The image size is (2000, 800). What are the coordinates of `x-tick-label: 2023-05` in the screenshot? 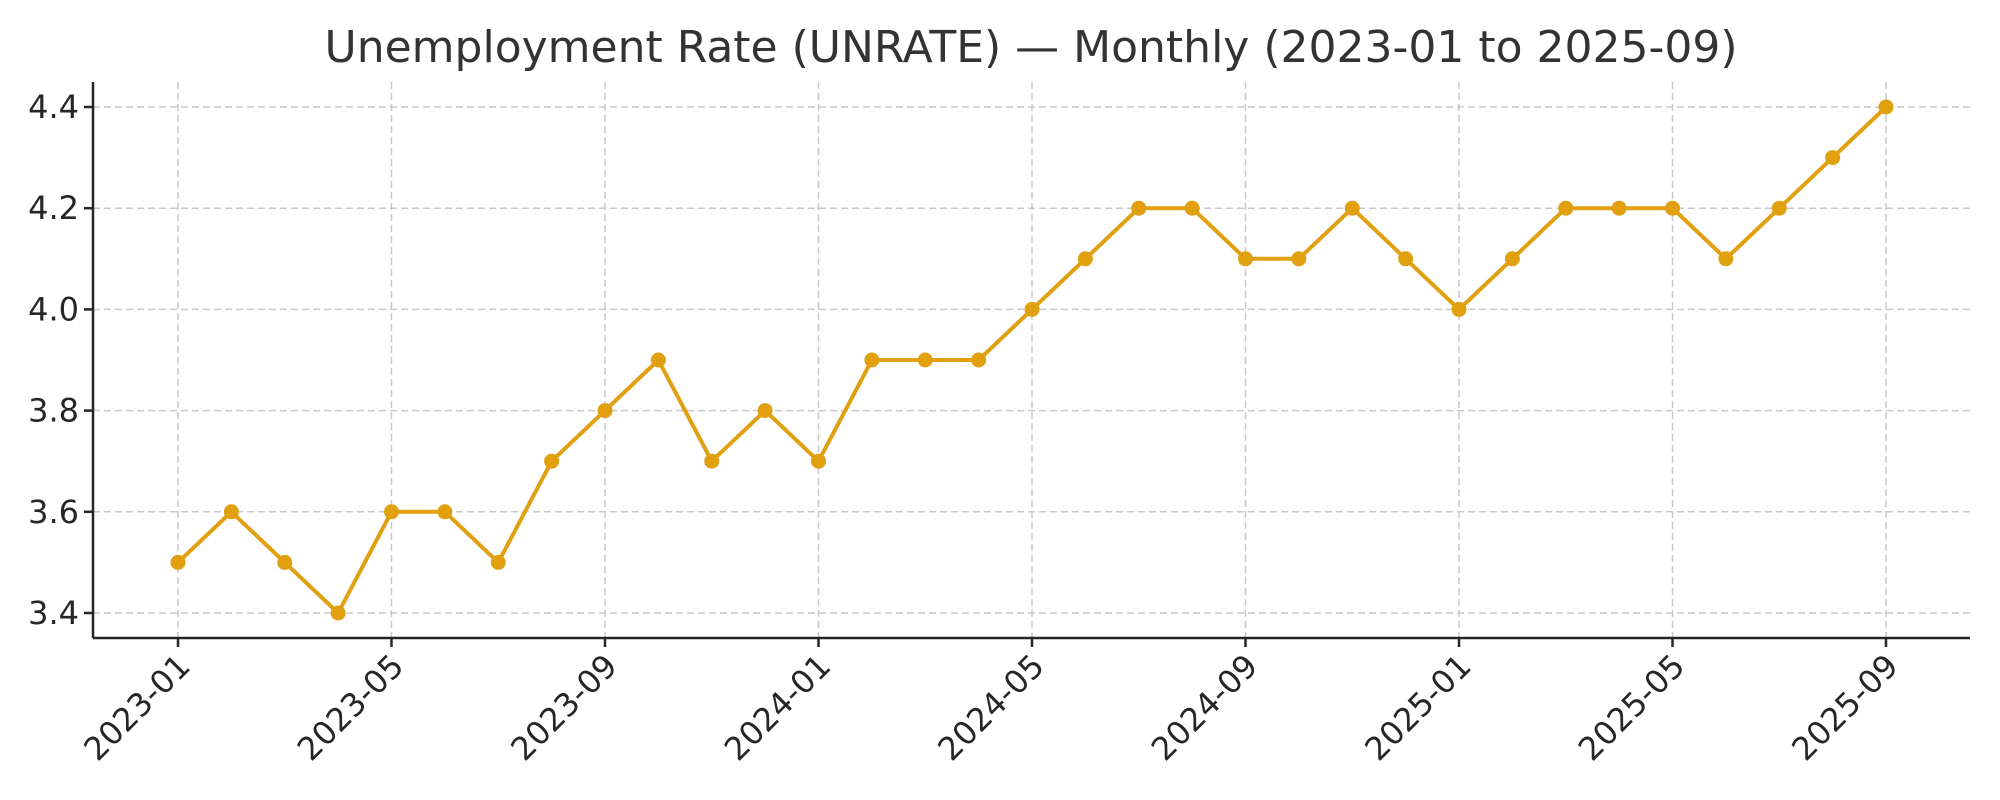 It's located at (350, 707).